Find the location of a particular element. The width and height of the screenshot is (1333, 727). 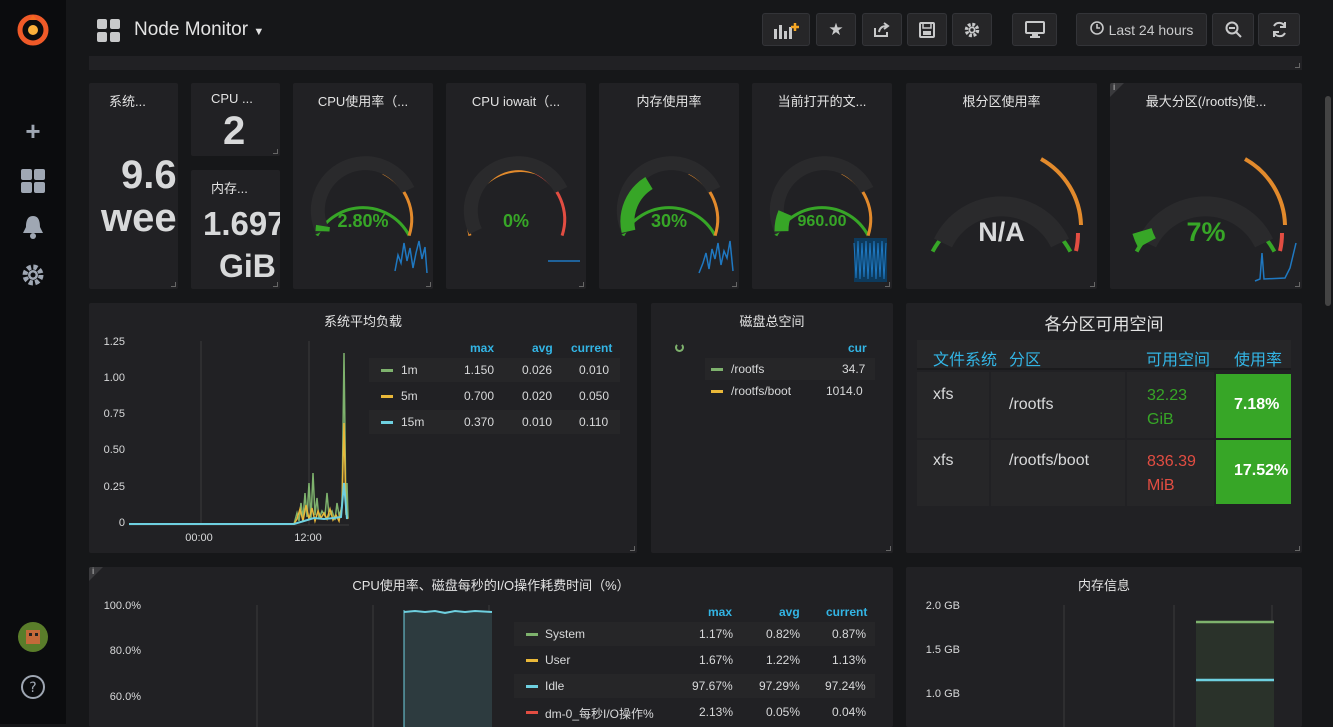

memory-value-line1: 1.697 is located at coordinates (241, 223).